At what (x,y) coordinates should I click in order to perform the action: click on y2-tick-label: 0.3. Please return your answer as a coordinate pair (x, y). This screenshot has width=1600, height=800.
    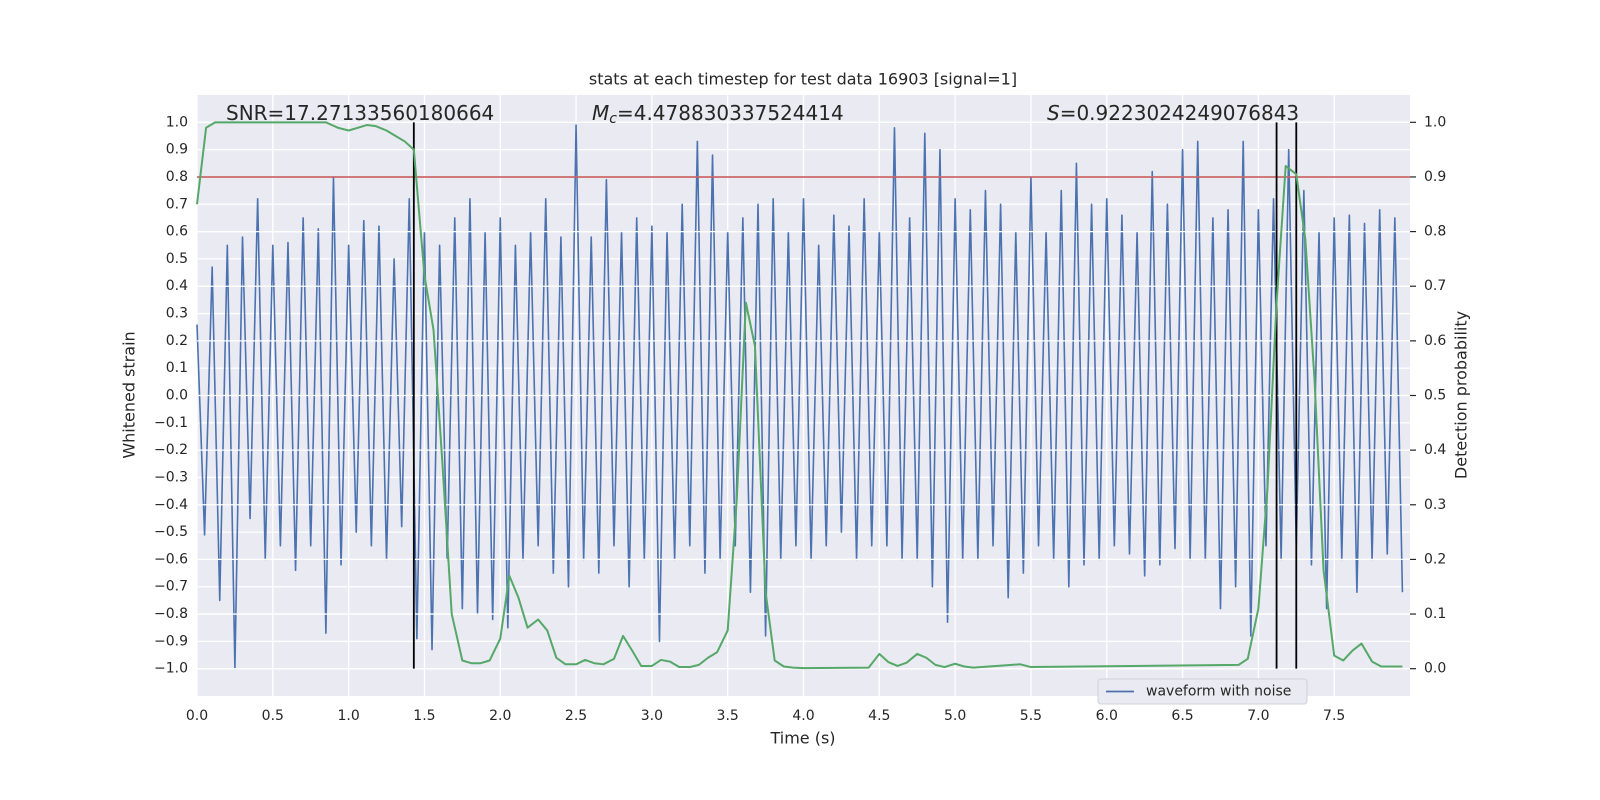
    Looking at the image, I should click on (1435, 505).